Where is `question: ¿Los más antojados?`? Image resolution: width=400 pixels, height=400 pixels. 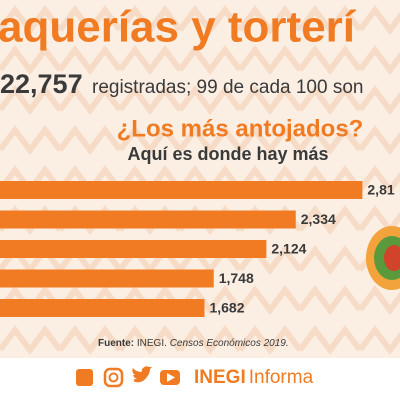
question: ¿Los más antojados? is located at coordinates (240, 128).